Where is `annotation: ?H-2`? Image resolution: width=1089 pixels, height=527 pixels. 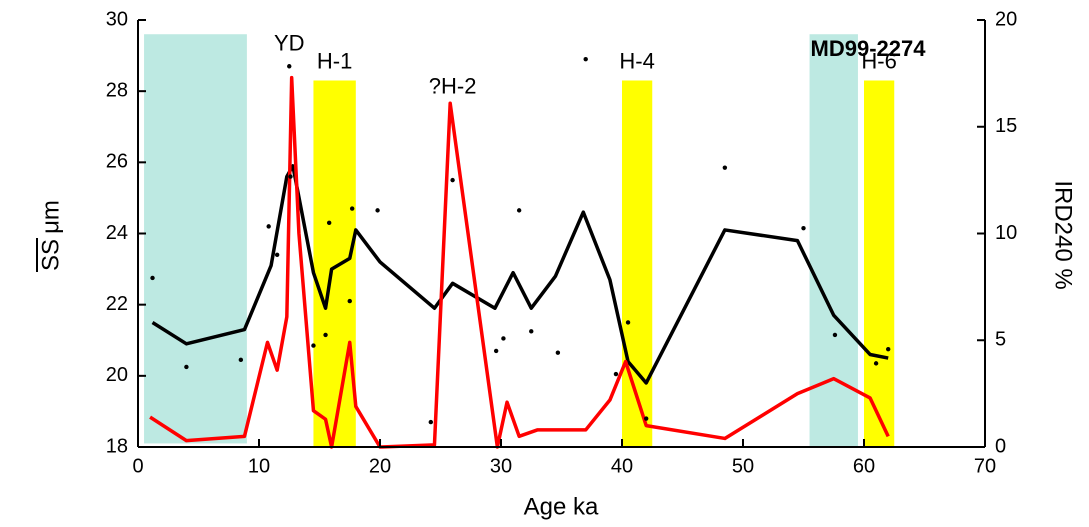 annotation: ?H-2 is located at coordinates (453, 85).